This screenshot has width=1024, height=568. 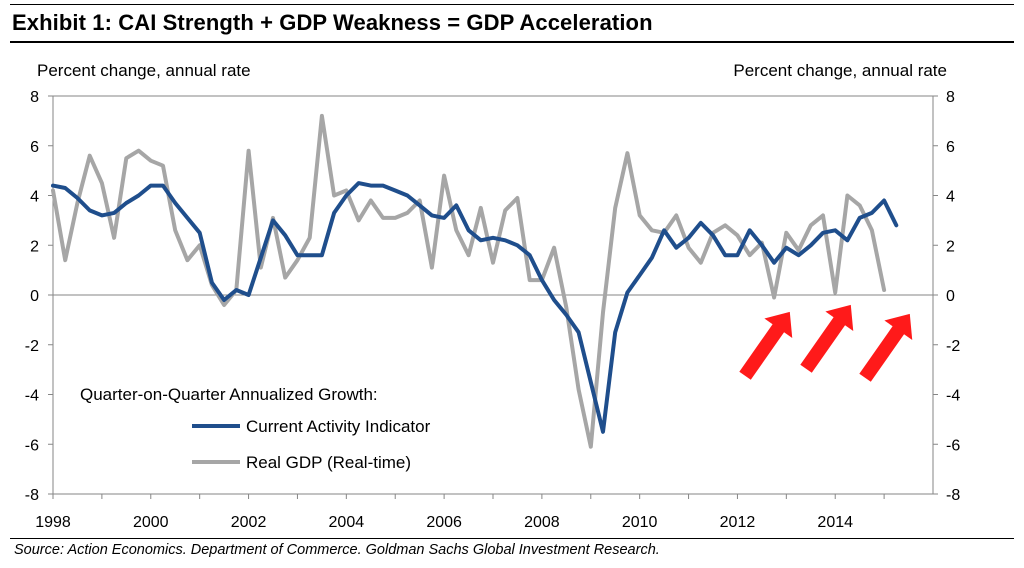 I want to click on x-tick-label: 2000, so click(x=151, y=522).